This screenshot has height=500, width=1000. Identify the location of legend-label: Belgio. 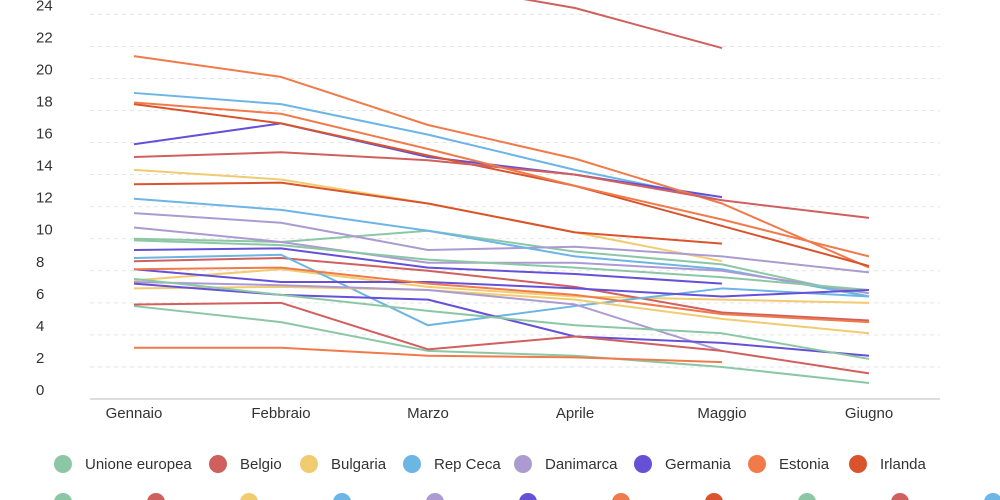
(261, 464).